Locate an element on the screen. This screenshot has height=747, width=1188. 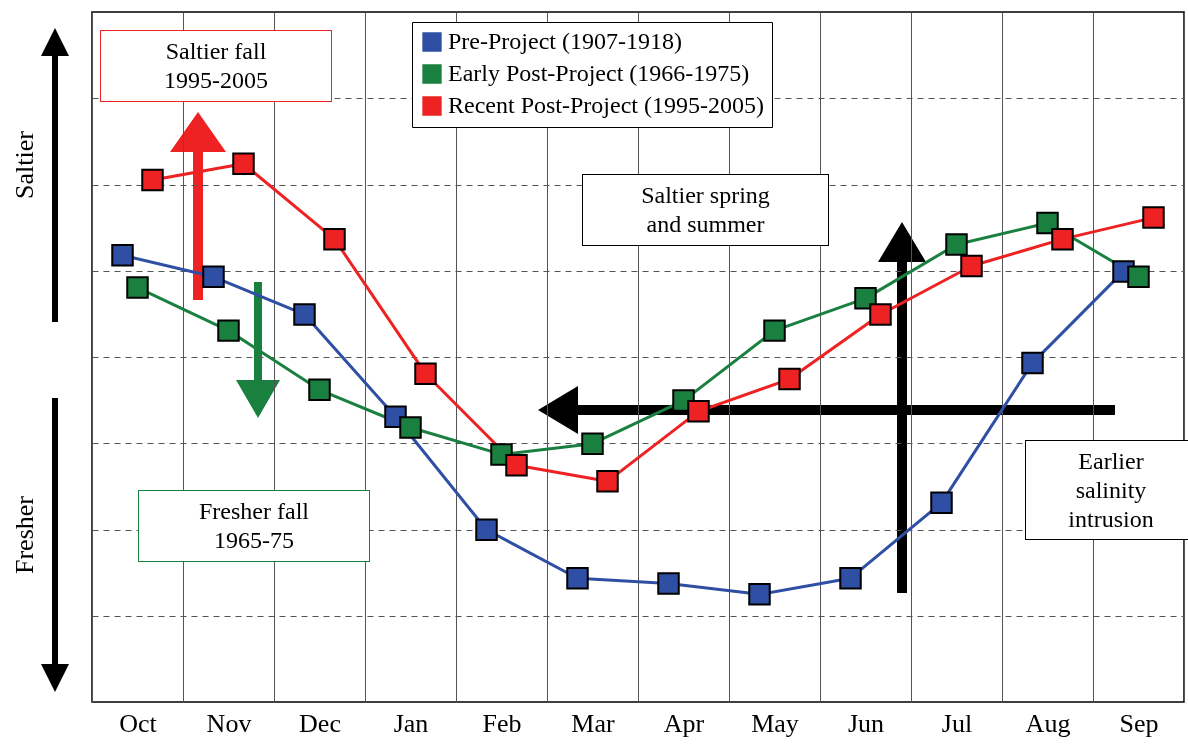
text: Fresher is located at coordinates (25, 535).